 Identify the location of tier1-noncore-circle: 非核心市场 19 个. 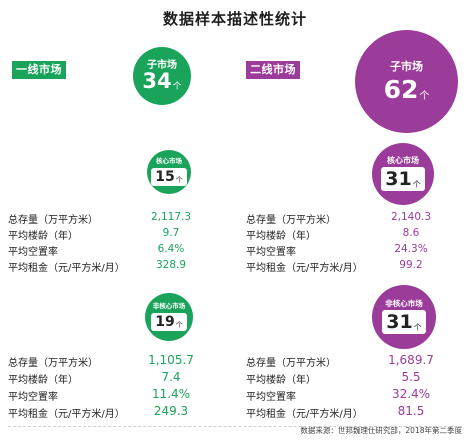
(169, 317).